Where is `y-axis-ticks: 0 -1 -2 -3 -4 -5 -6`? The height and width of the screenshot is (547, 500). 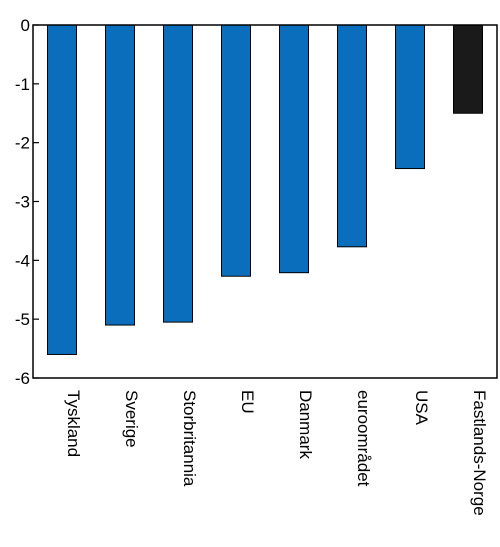
y-axis-ticks: 0 -1 -2 -3 -4 -5 -6 is located at coordinates (27, 202).